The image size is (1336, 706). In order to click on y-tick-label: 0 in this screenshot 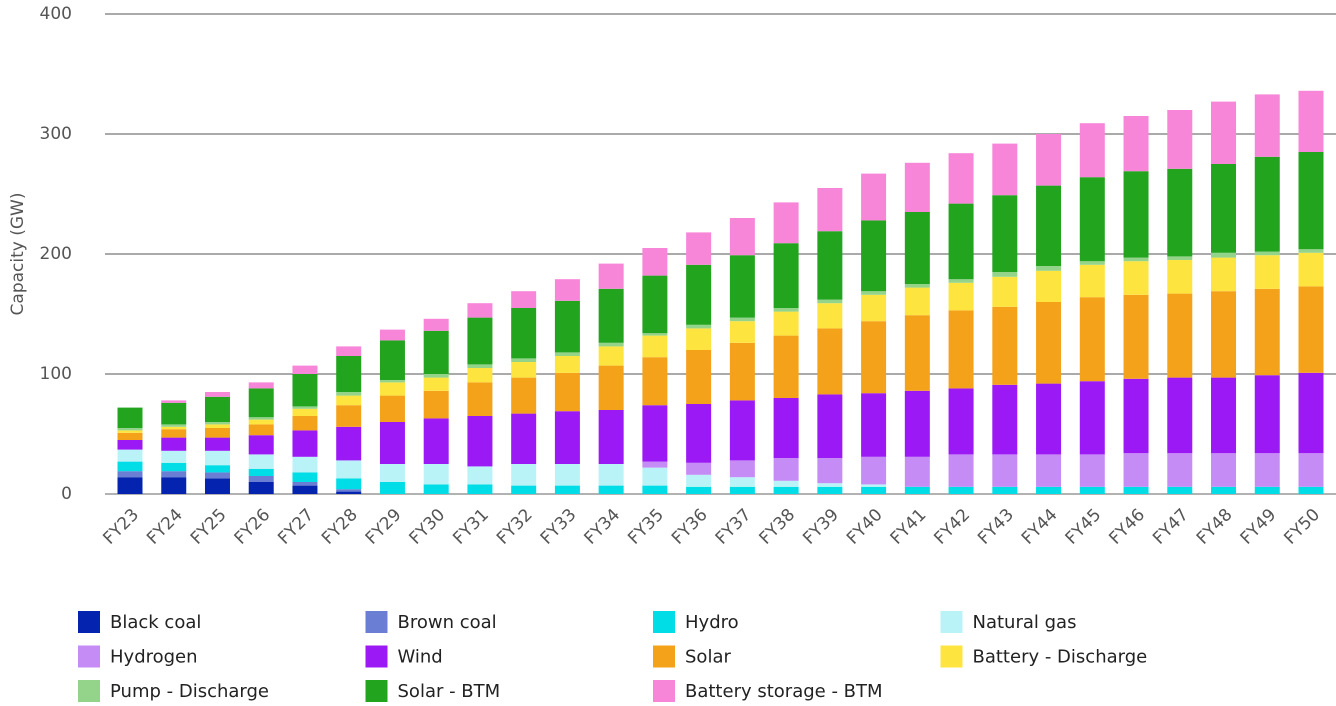, I will do `click(66, 494)`.